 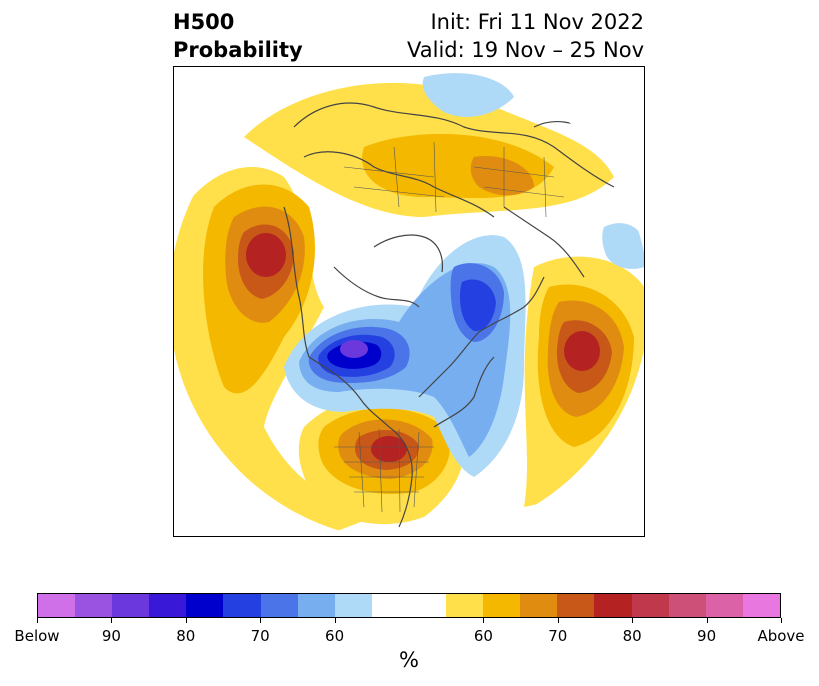 What do you see at coordinates (238, 36) in the screenshot?
I see `title-left: H500 Probability` at bounding box center [238, 36].